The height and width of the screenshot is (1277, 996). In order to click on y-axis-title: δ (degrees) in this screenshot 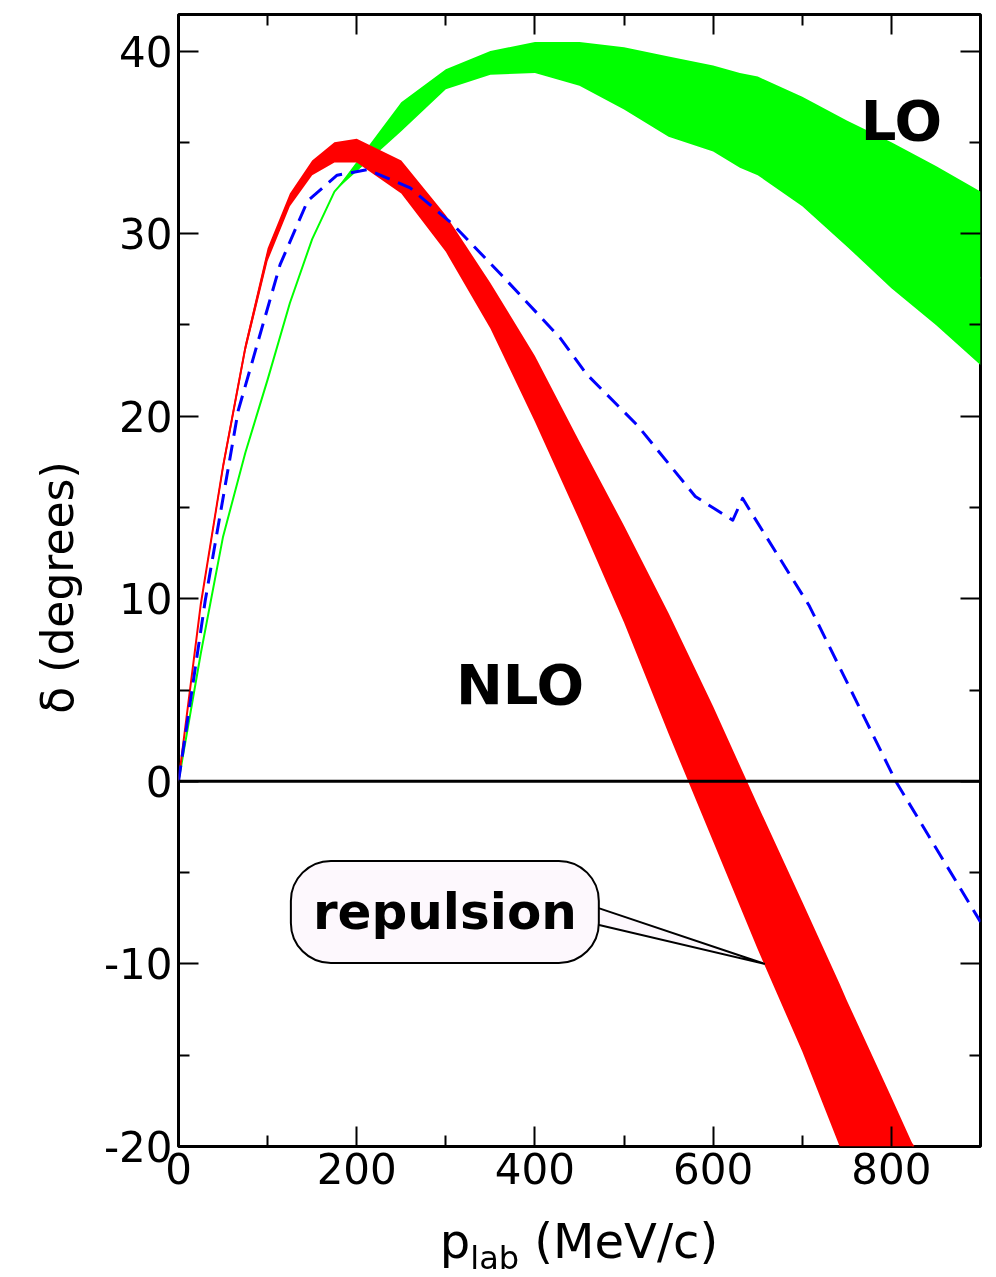, I will do `click(57, 587)`.